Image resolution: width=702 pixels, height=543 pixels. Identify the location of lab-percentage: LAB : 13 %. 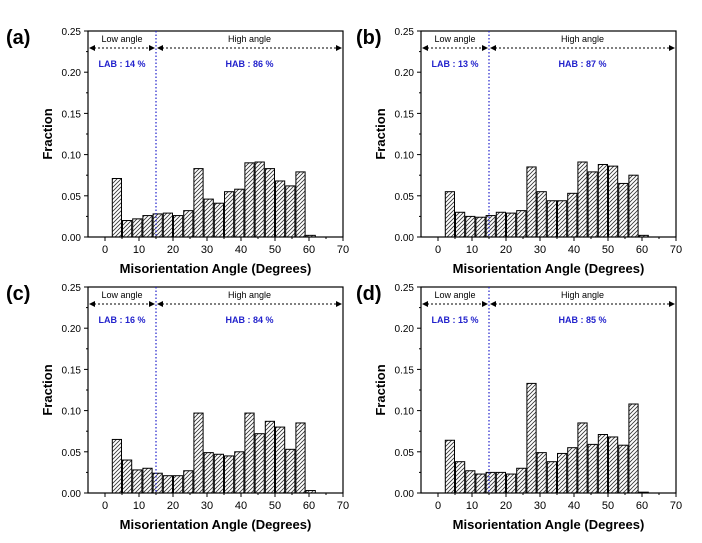
(454, 64).